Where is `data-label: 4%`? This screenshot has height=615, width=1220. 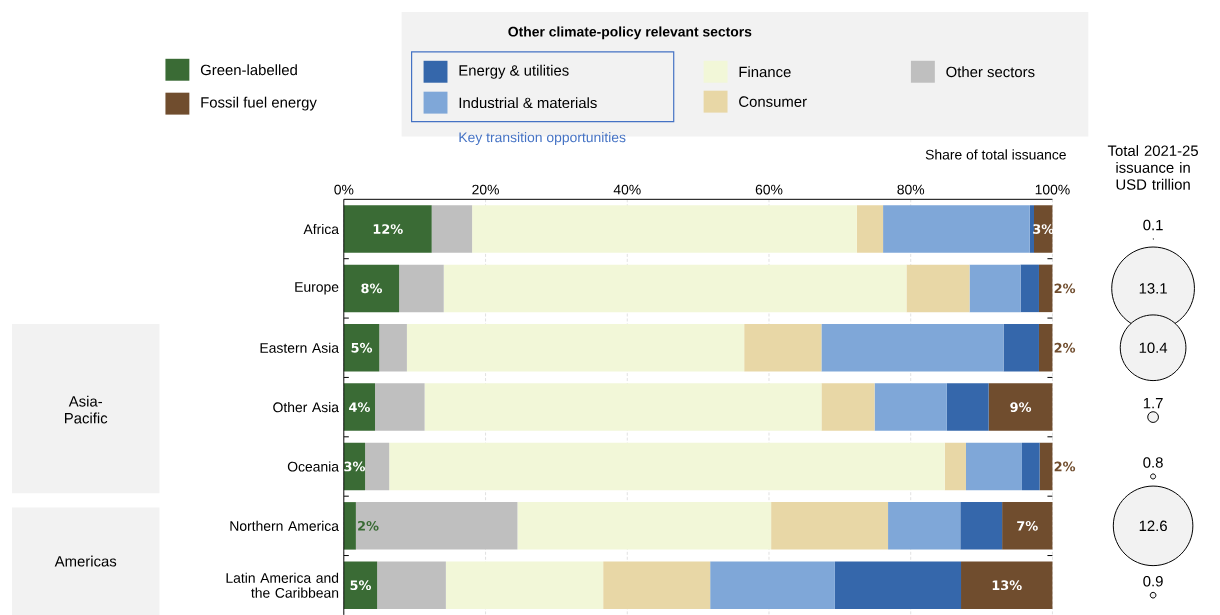 data-label: 4% is located at coordinates (359, 407).